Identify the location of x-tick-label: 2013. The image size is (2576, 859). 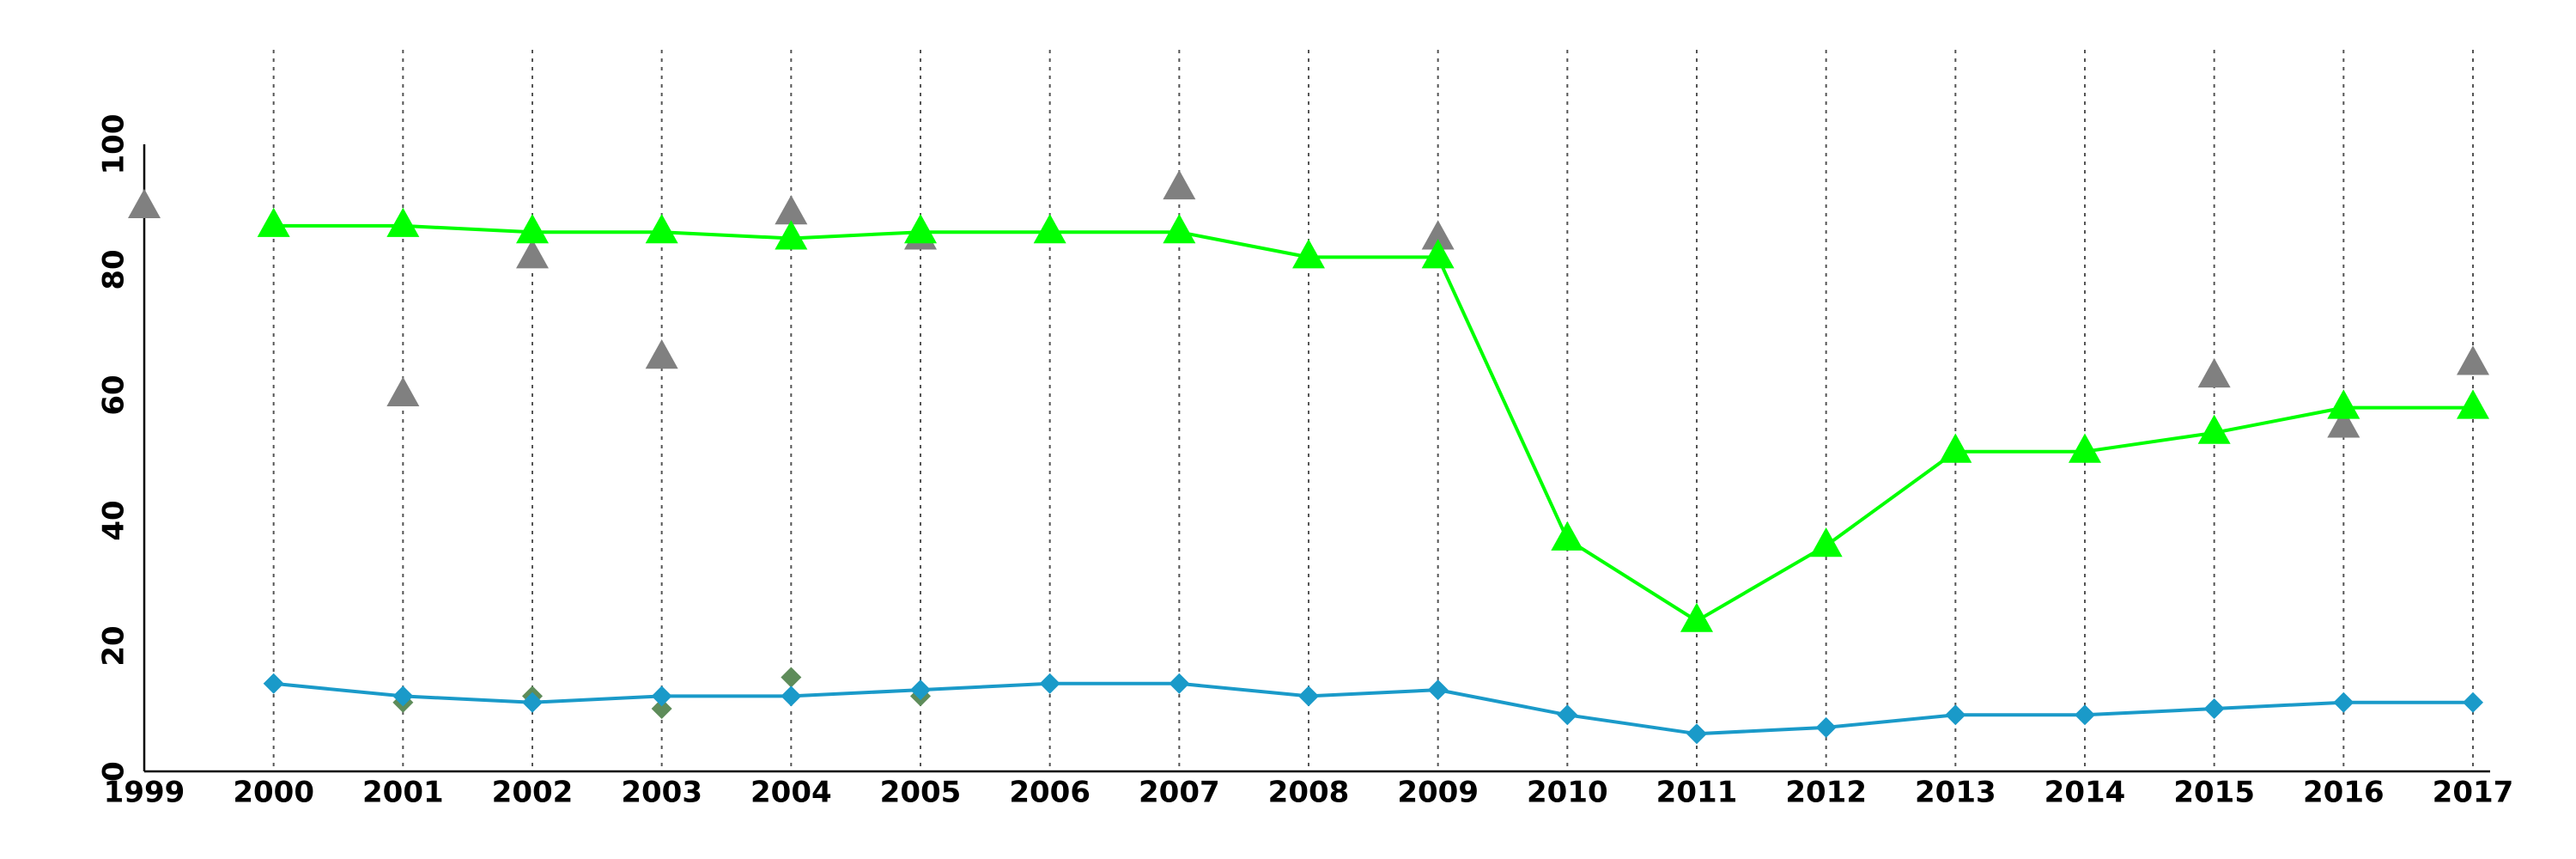
(1955, 793).